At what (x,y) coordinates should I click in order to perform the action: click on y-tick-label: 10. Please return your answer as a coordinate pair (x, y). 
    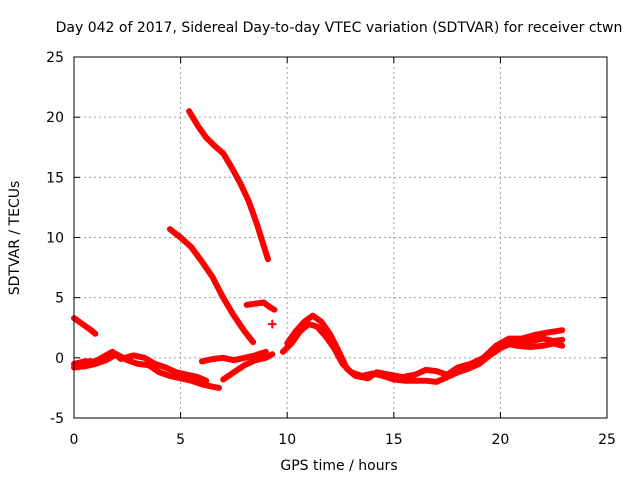
    Looking at the image, I should click on (55, 239).